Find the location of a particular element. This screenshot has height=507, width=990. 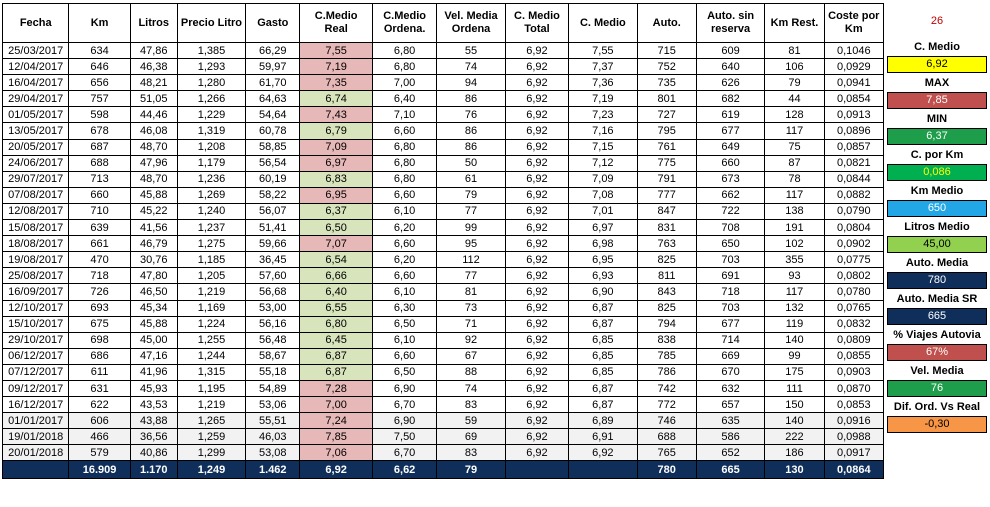

table-cell: 76 is located at coordinates (471, 115).